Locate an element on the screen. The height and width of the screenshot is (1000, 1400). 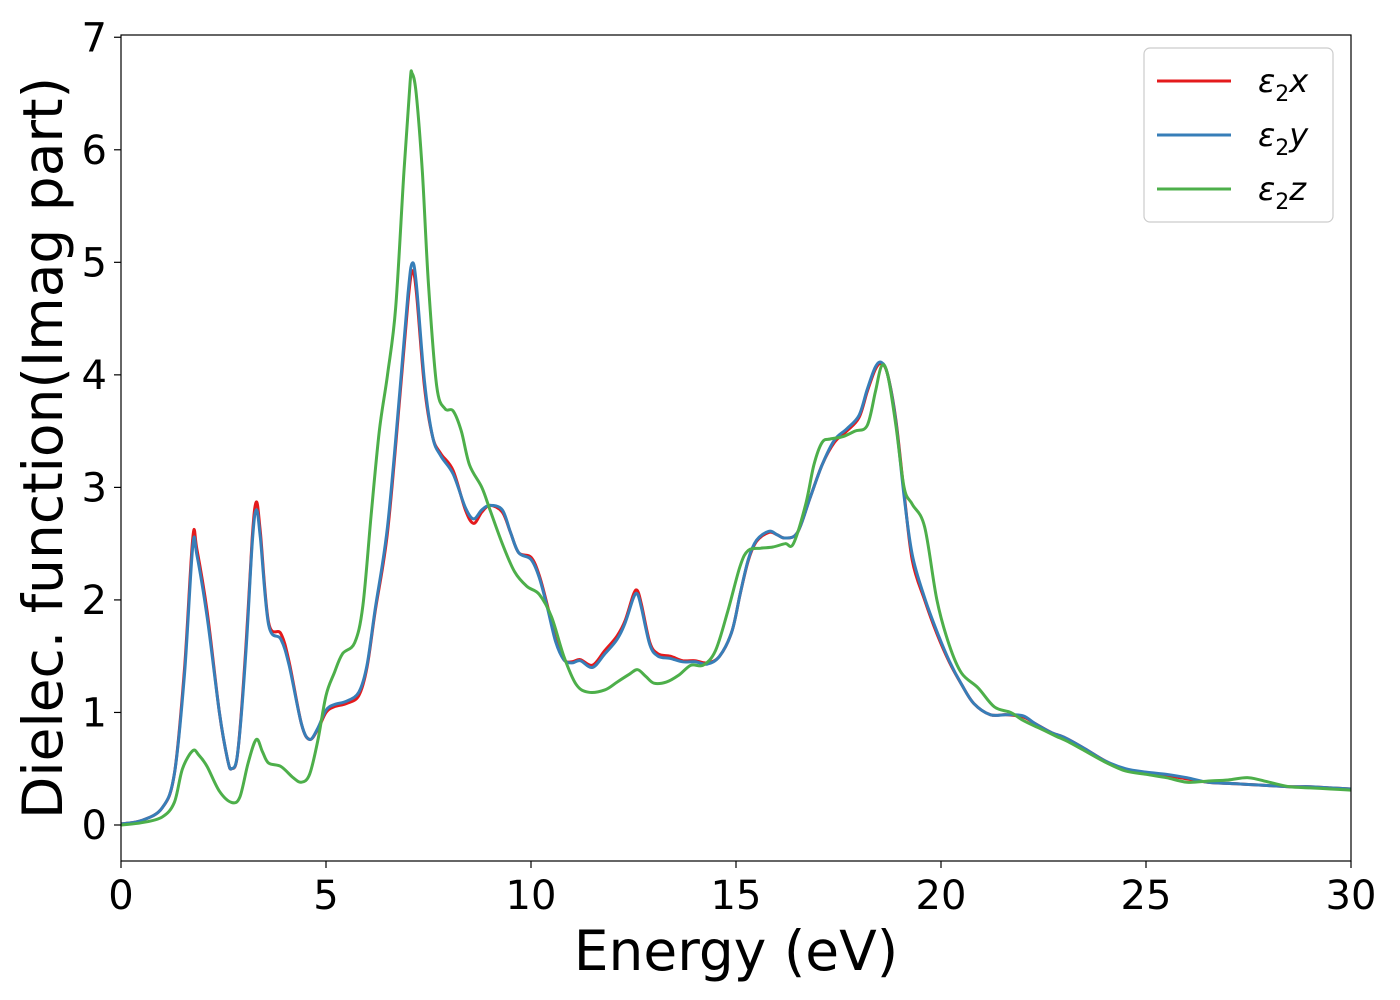
legend-box is located at coordinates (1238, 135).